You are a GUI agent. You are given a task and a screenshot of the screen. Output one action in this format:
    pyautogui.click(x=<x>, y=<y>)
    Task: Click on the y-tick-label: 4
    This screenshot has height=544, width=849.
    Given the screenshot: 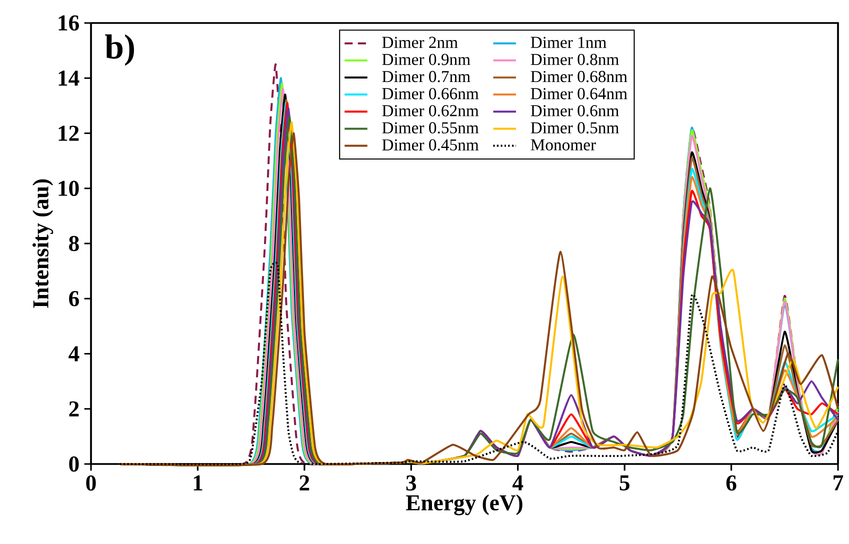 What is the action you would take?
    pyautogui.click(x=74, y=354)
    